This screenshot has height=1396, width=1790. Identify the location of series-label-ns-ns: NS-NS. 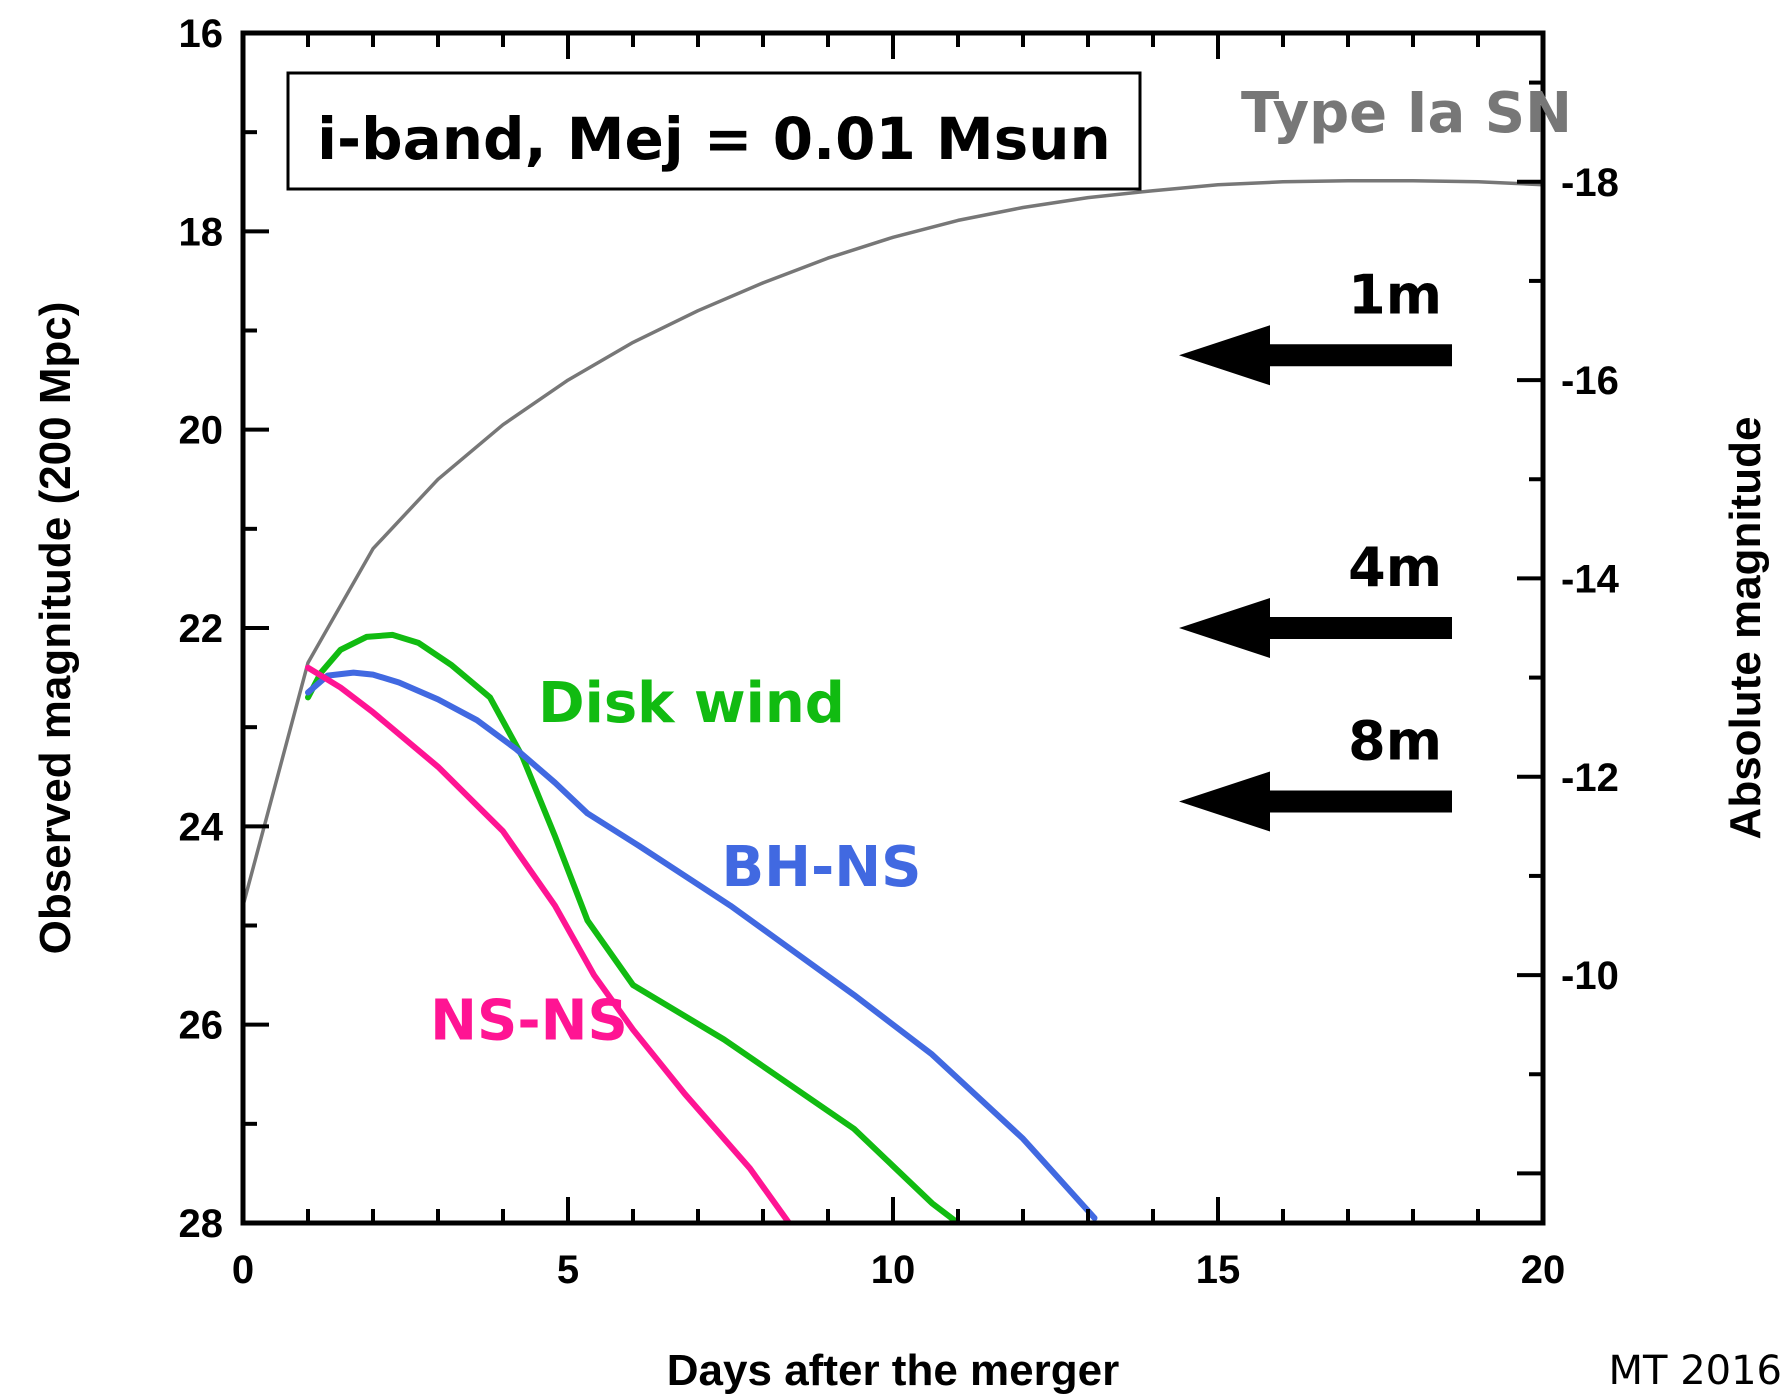
(529, 1021).